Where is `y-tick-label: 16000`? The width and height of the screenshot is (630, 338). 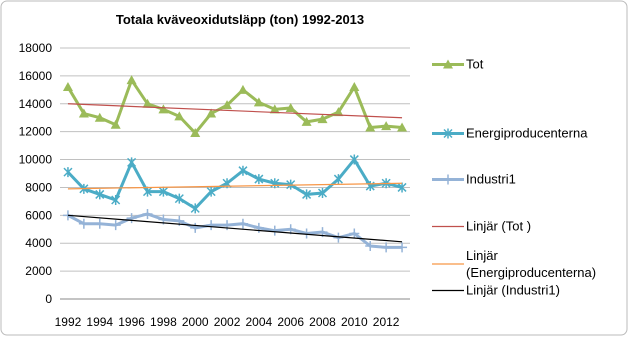 y-tick-label: 16000 is located at coordinates (36, 76).